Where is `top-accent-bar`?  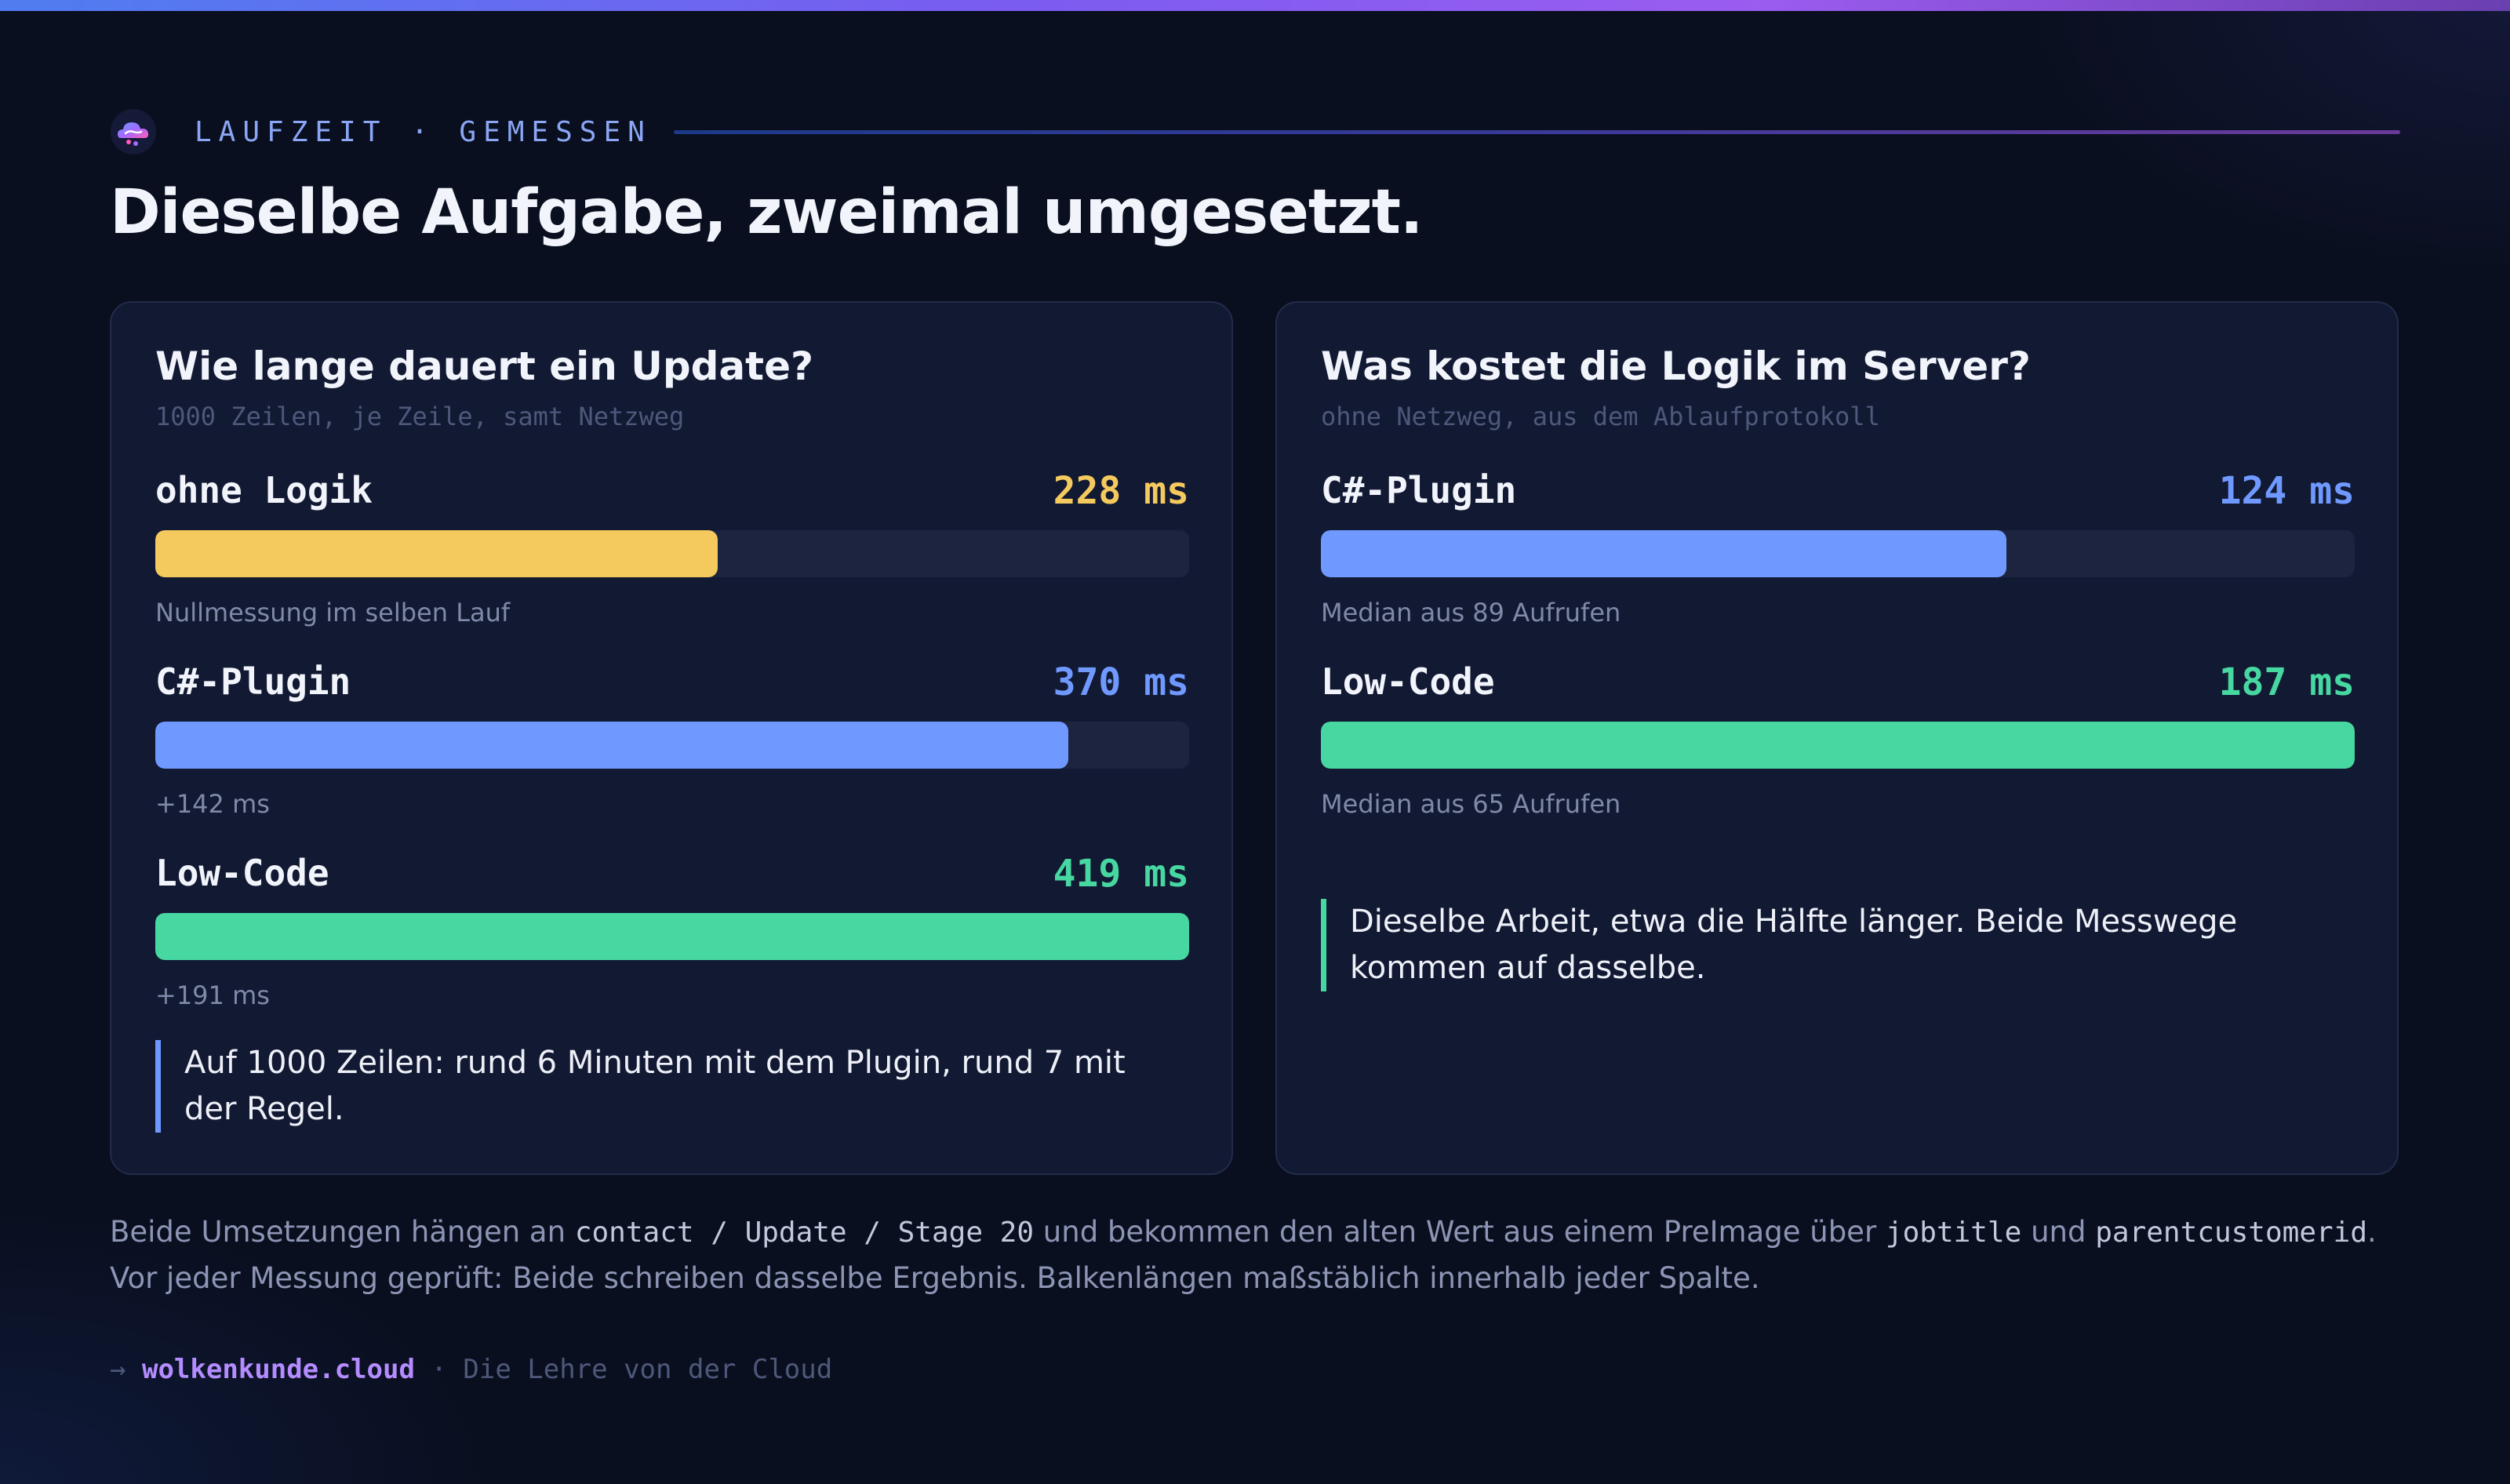 top-accent-bar is located at coordinates (1255, 5).